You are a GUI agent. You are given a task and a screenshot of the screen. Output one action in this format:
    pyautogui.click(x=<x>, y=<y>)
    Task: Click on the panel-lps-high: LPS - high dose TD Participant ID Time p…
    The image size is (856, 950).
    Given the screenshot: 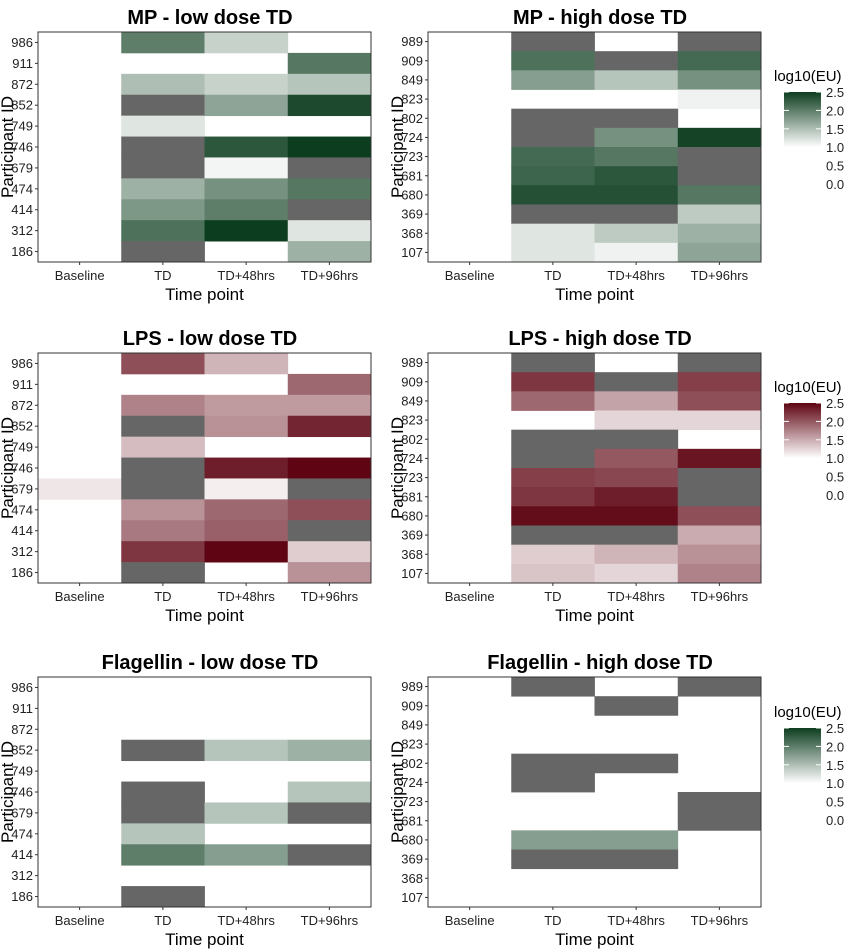 What is the action you would take?
    pyautogui.click(x=575, y=476)
    